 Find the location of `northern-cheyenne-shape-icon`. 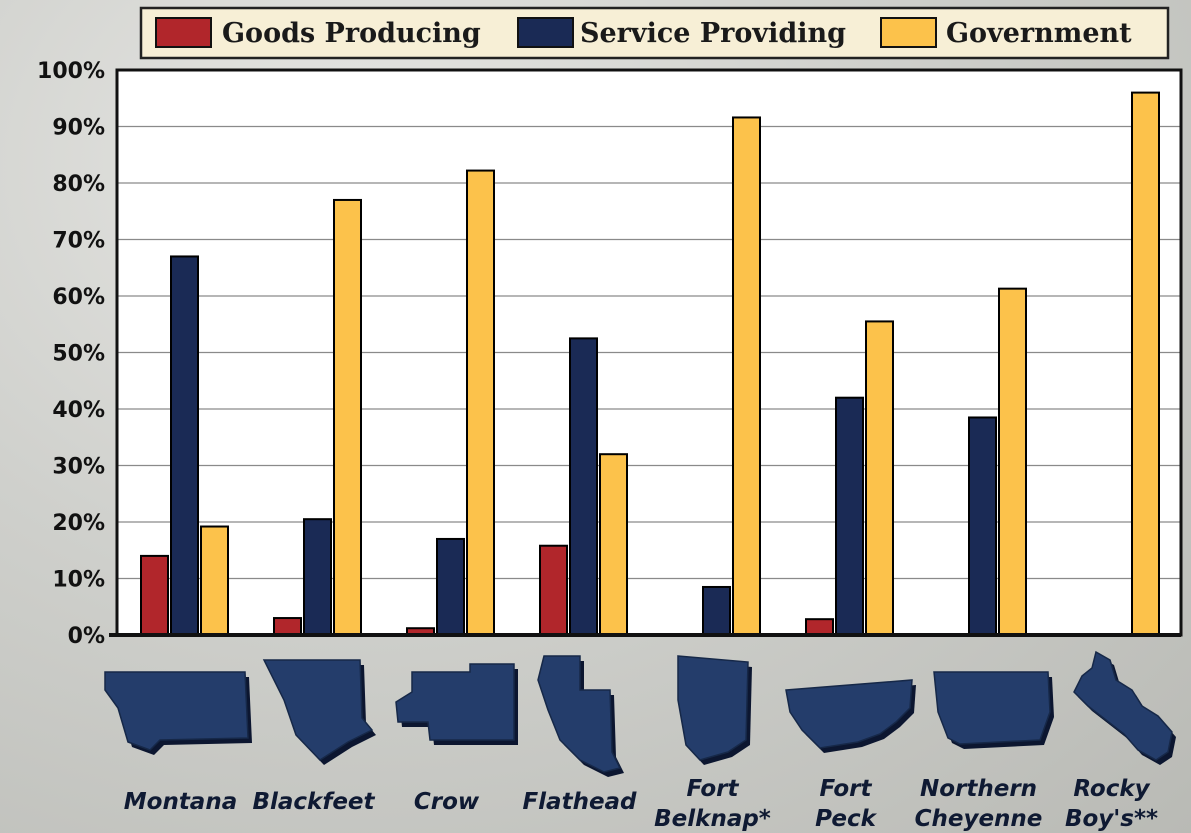

northern-cheyenne-shape-icon is located at coordinates (993, 710).